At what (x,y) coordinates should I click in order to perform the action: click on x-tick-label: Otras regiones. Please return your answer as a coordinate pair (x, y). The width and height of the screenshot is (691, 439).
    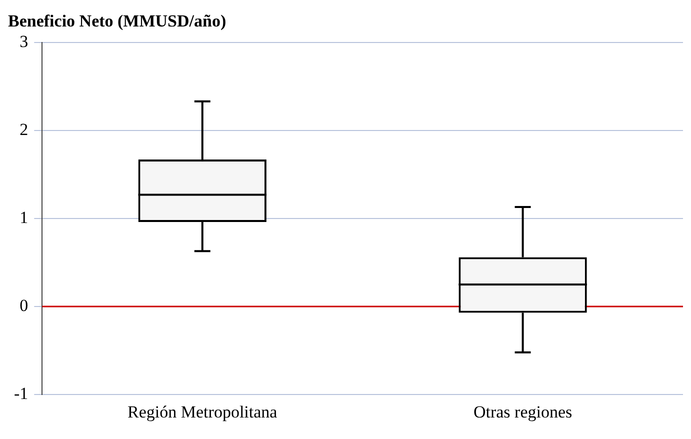
    Looking at the image, I should click on (522, 412).